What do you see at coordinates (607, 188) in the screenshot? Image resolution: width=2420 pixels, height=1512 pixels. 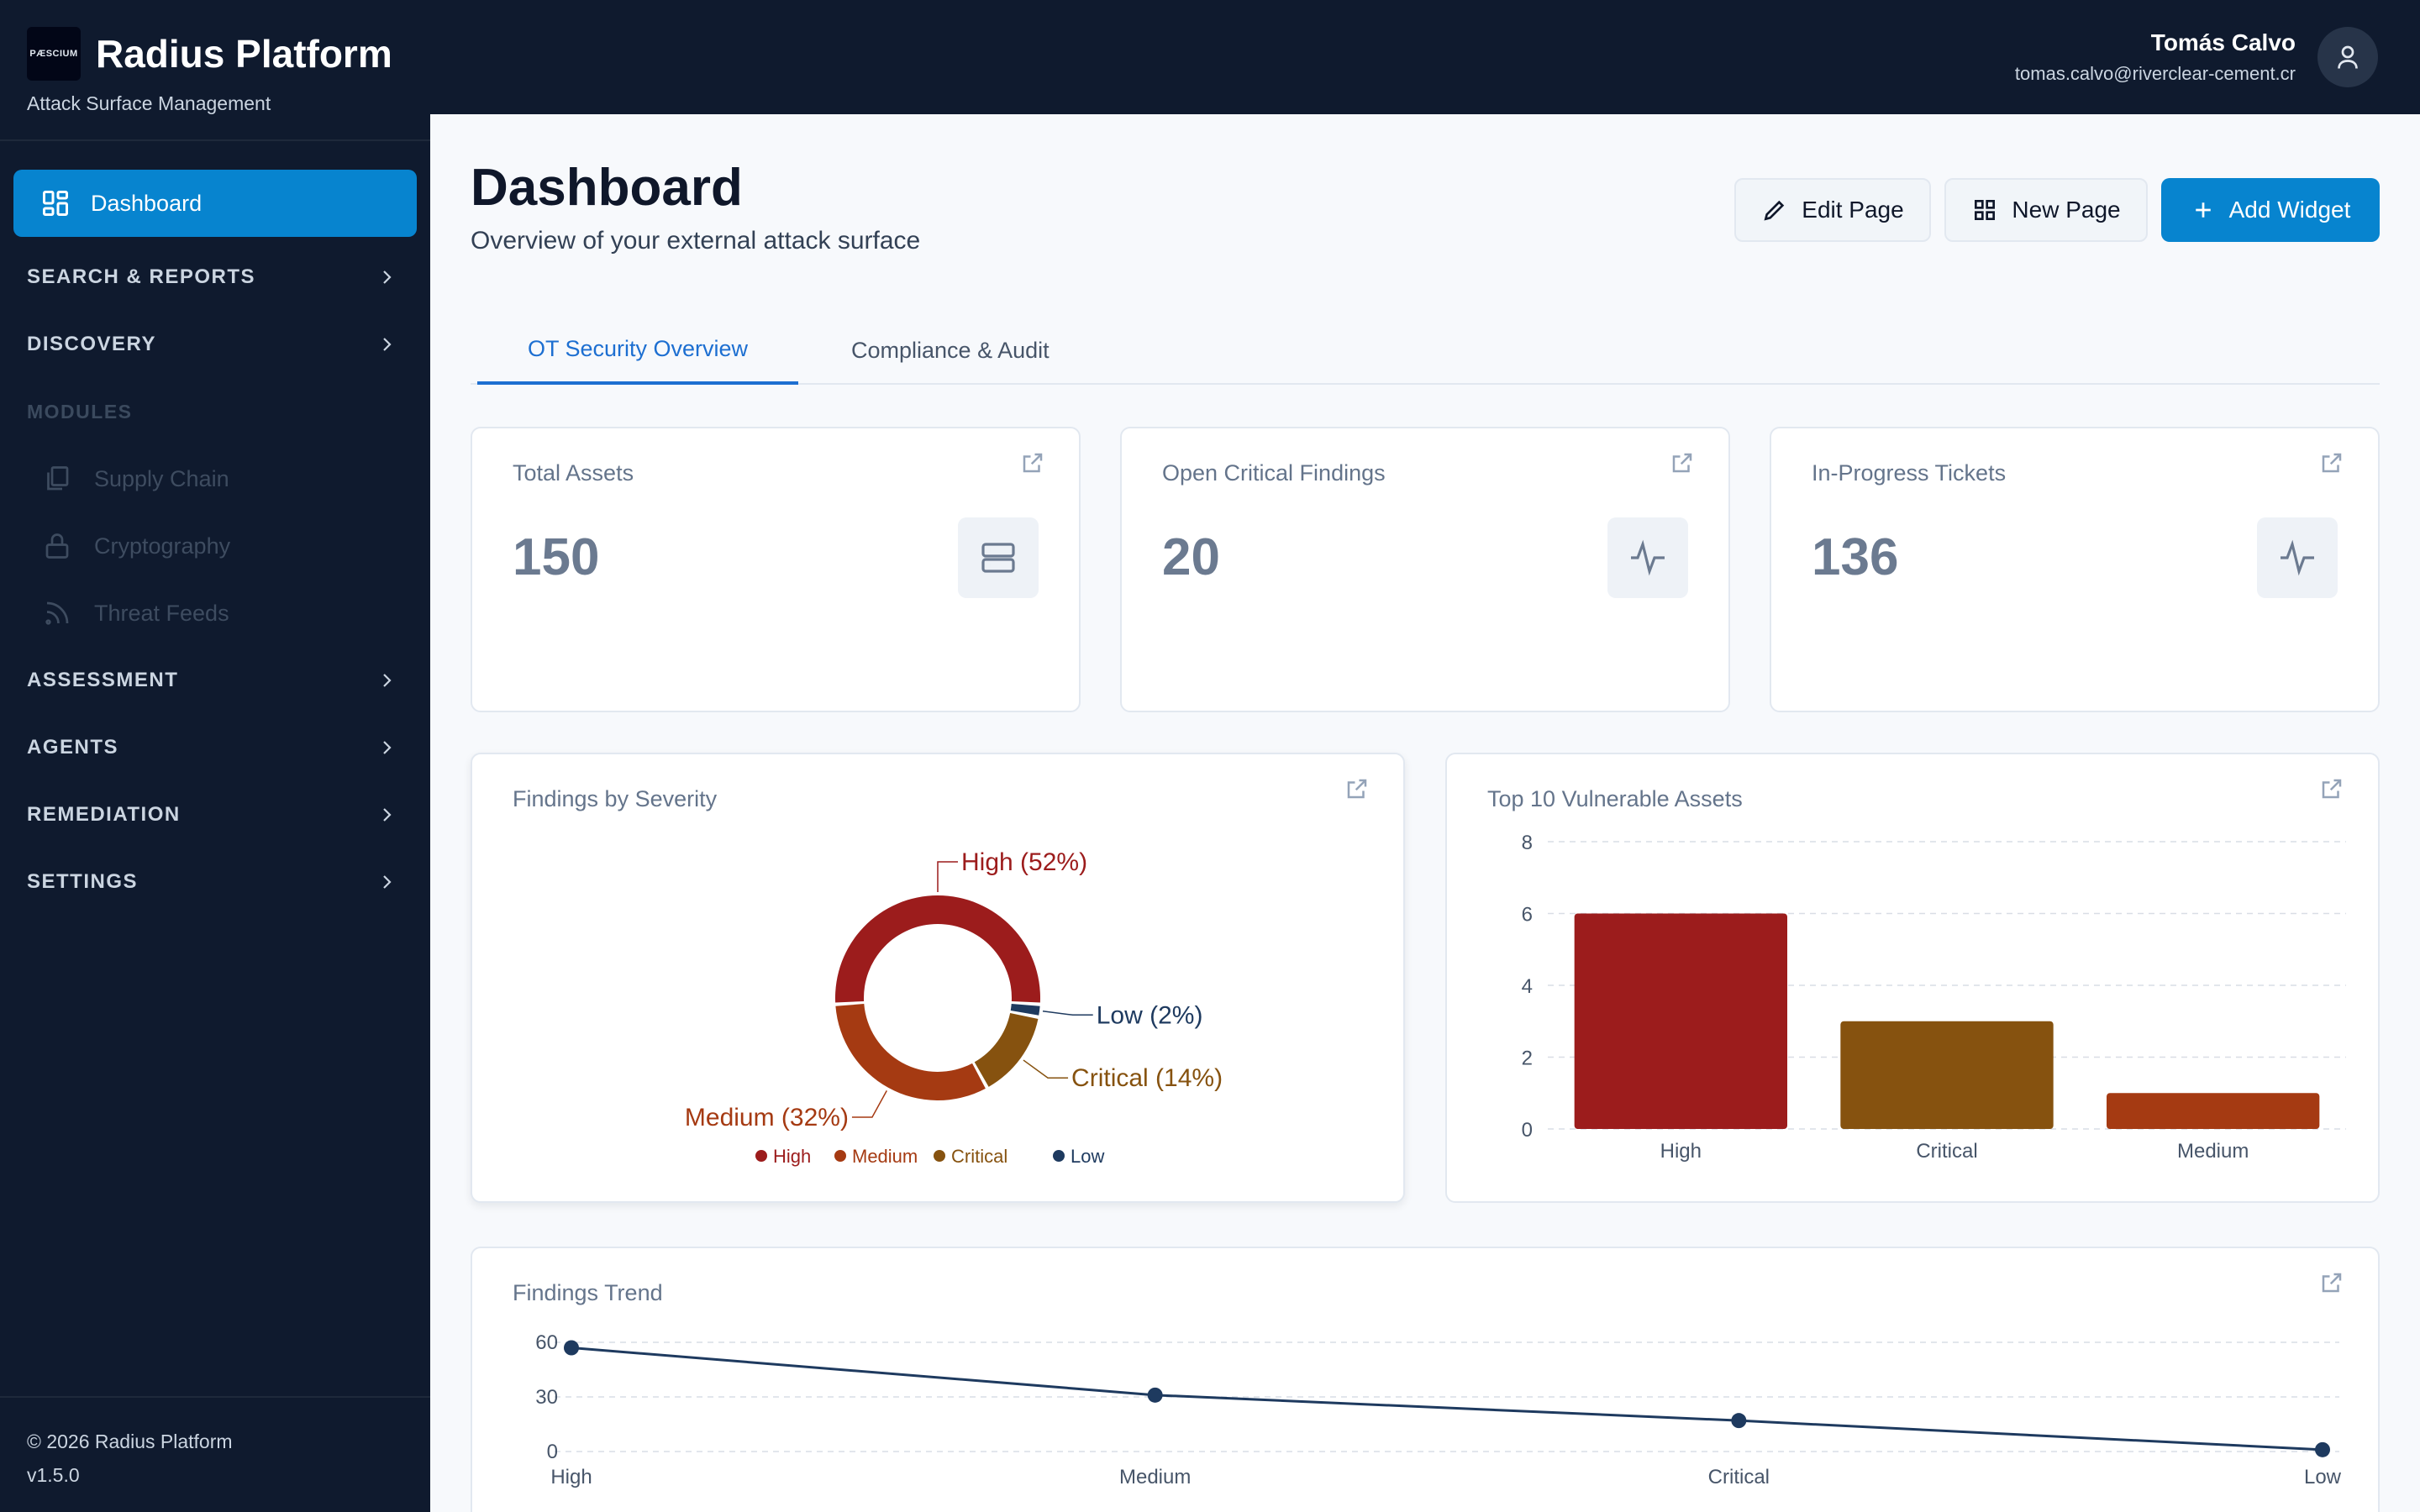 I see `page-title: Dashboard` at bounding box center [607, 188].